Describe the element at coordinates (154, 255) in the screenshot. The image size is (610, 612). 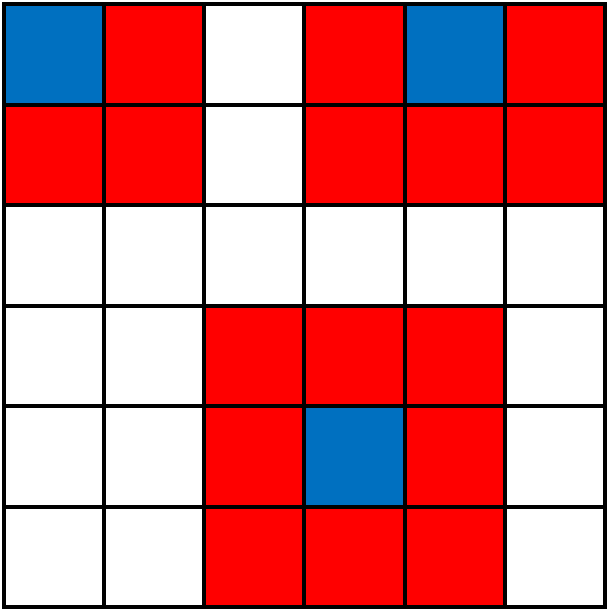
I see `board-cell-r3-c2-white` at that location.